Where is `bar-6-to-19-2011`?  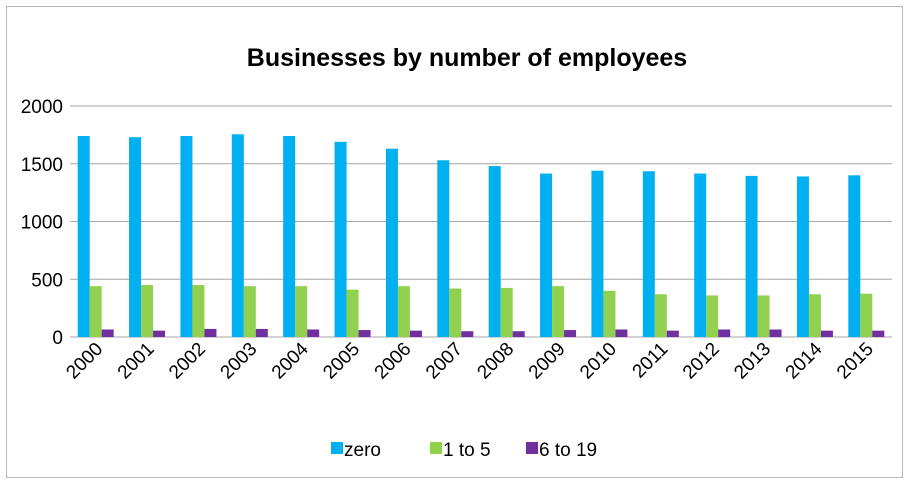
bar-6-to-19-2011 is located at coordinates (672, 333).